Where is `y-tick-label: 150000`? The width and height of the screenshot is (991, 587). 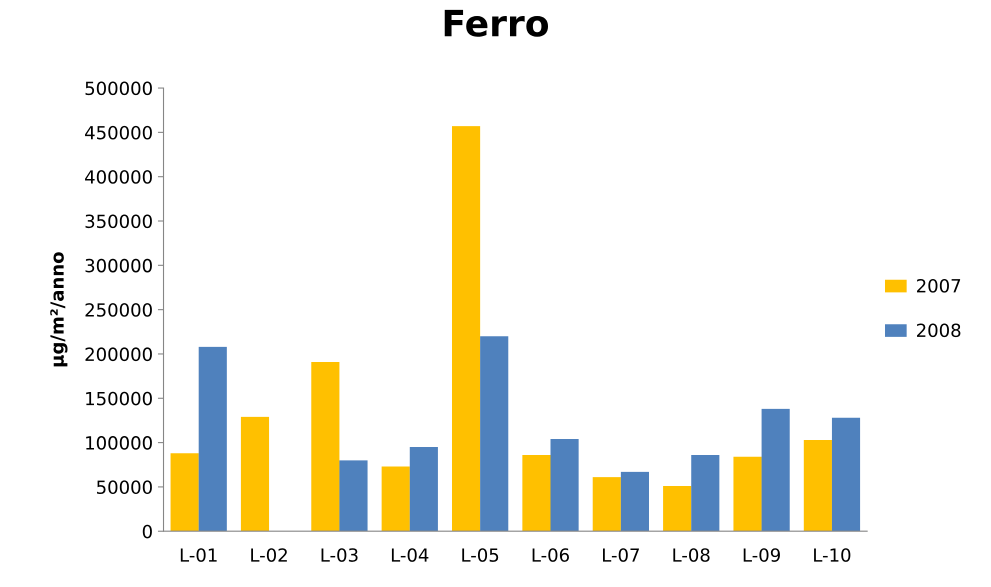
y-tick-label: 150000 is located at coordinates (119, 399).